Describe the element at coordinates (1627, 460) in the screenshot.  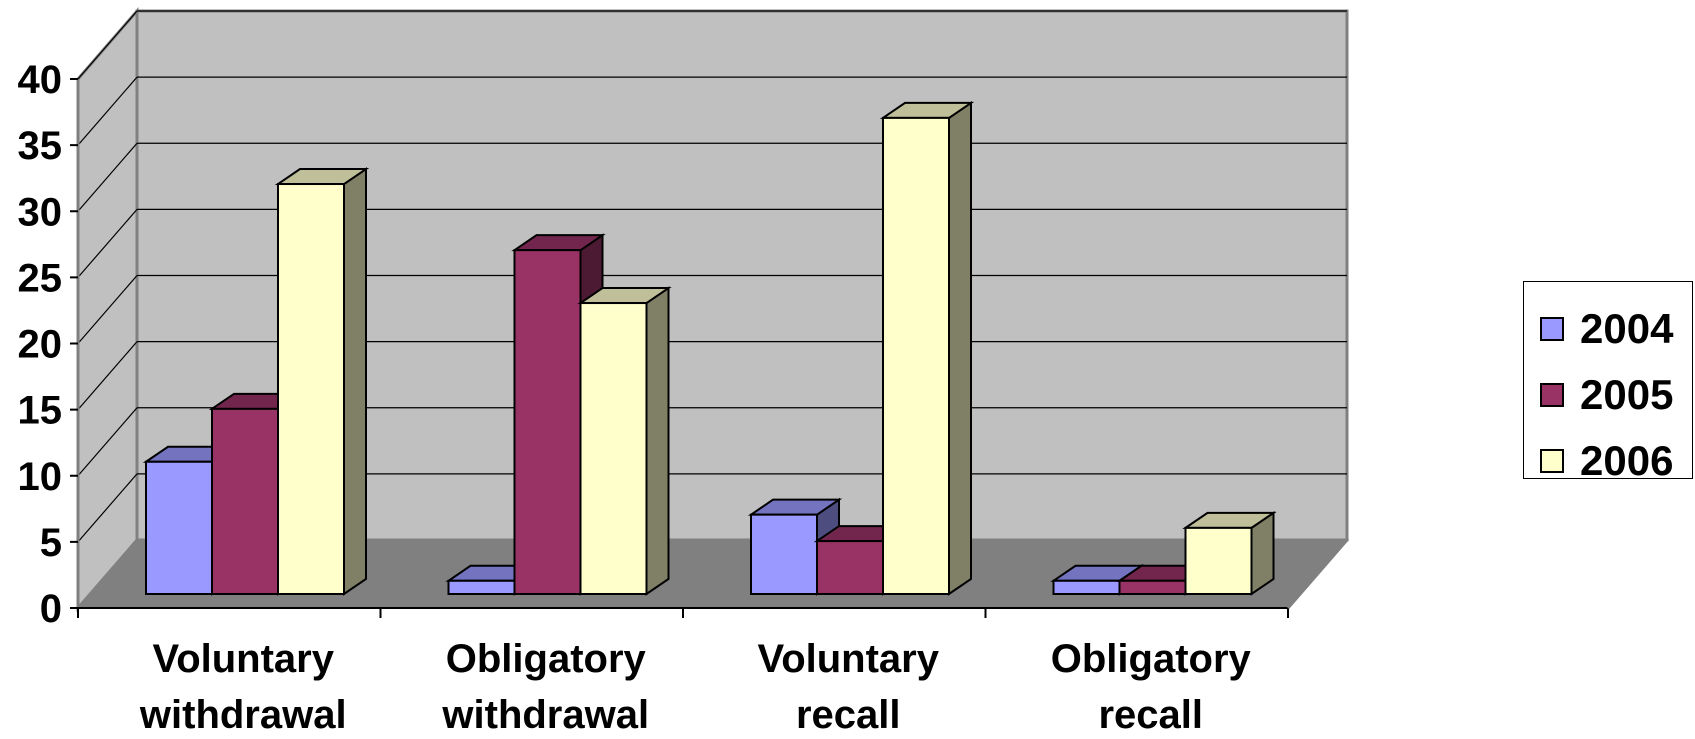
I see `legend-label: 2006` at that location.